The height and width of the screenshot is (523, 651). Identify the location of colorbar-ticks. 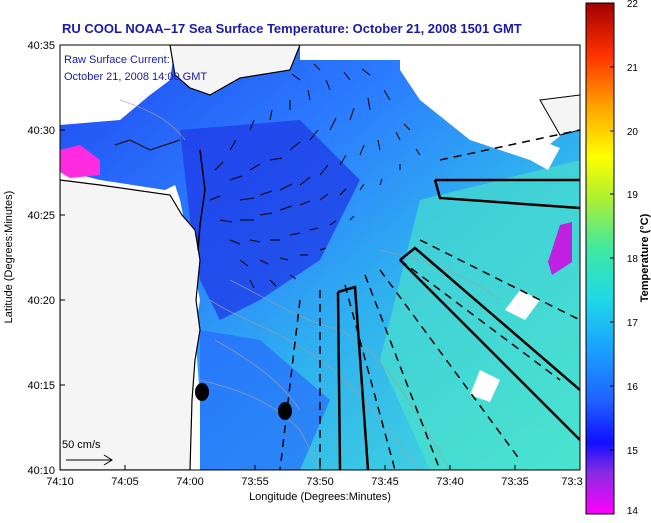
(612, 258).